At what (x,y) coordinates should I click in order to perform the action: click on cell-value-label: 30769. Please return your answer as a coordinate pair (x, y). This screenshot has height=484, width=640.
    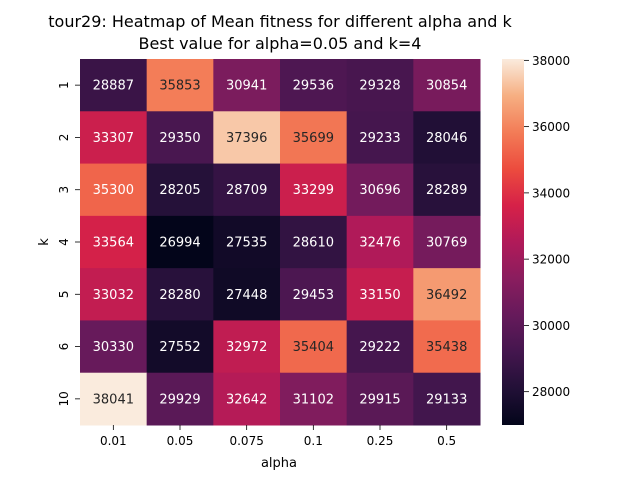
    Looking at the image, I should click on (446, 243).